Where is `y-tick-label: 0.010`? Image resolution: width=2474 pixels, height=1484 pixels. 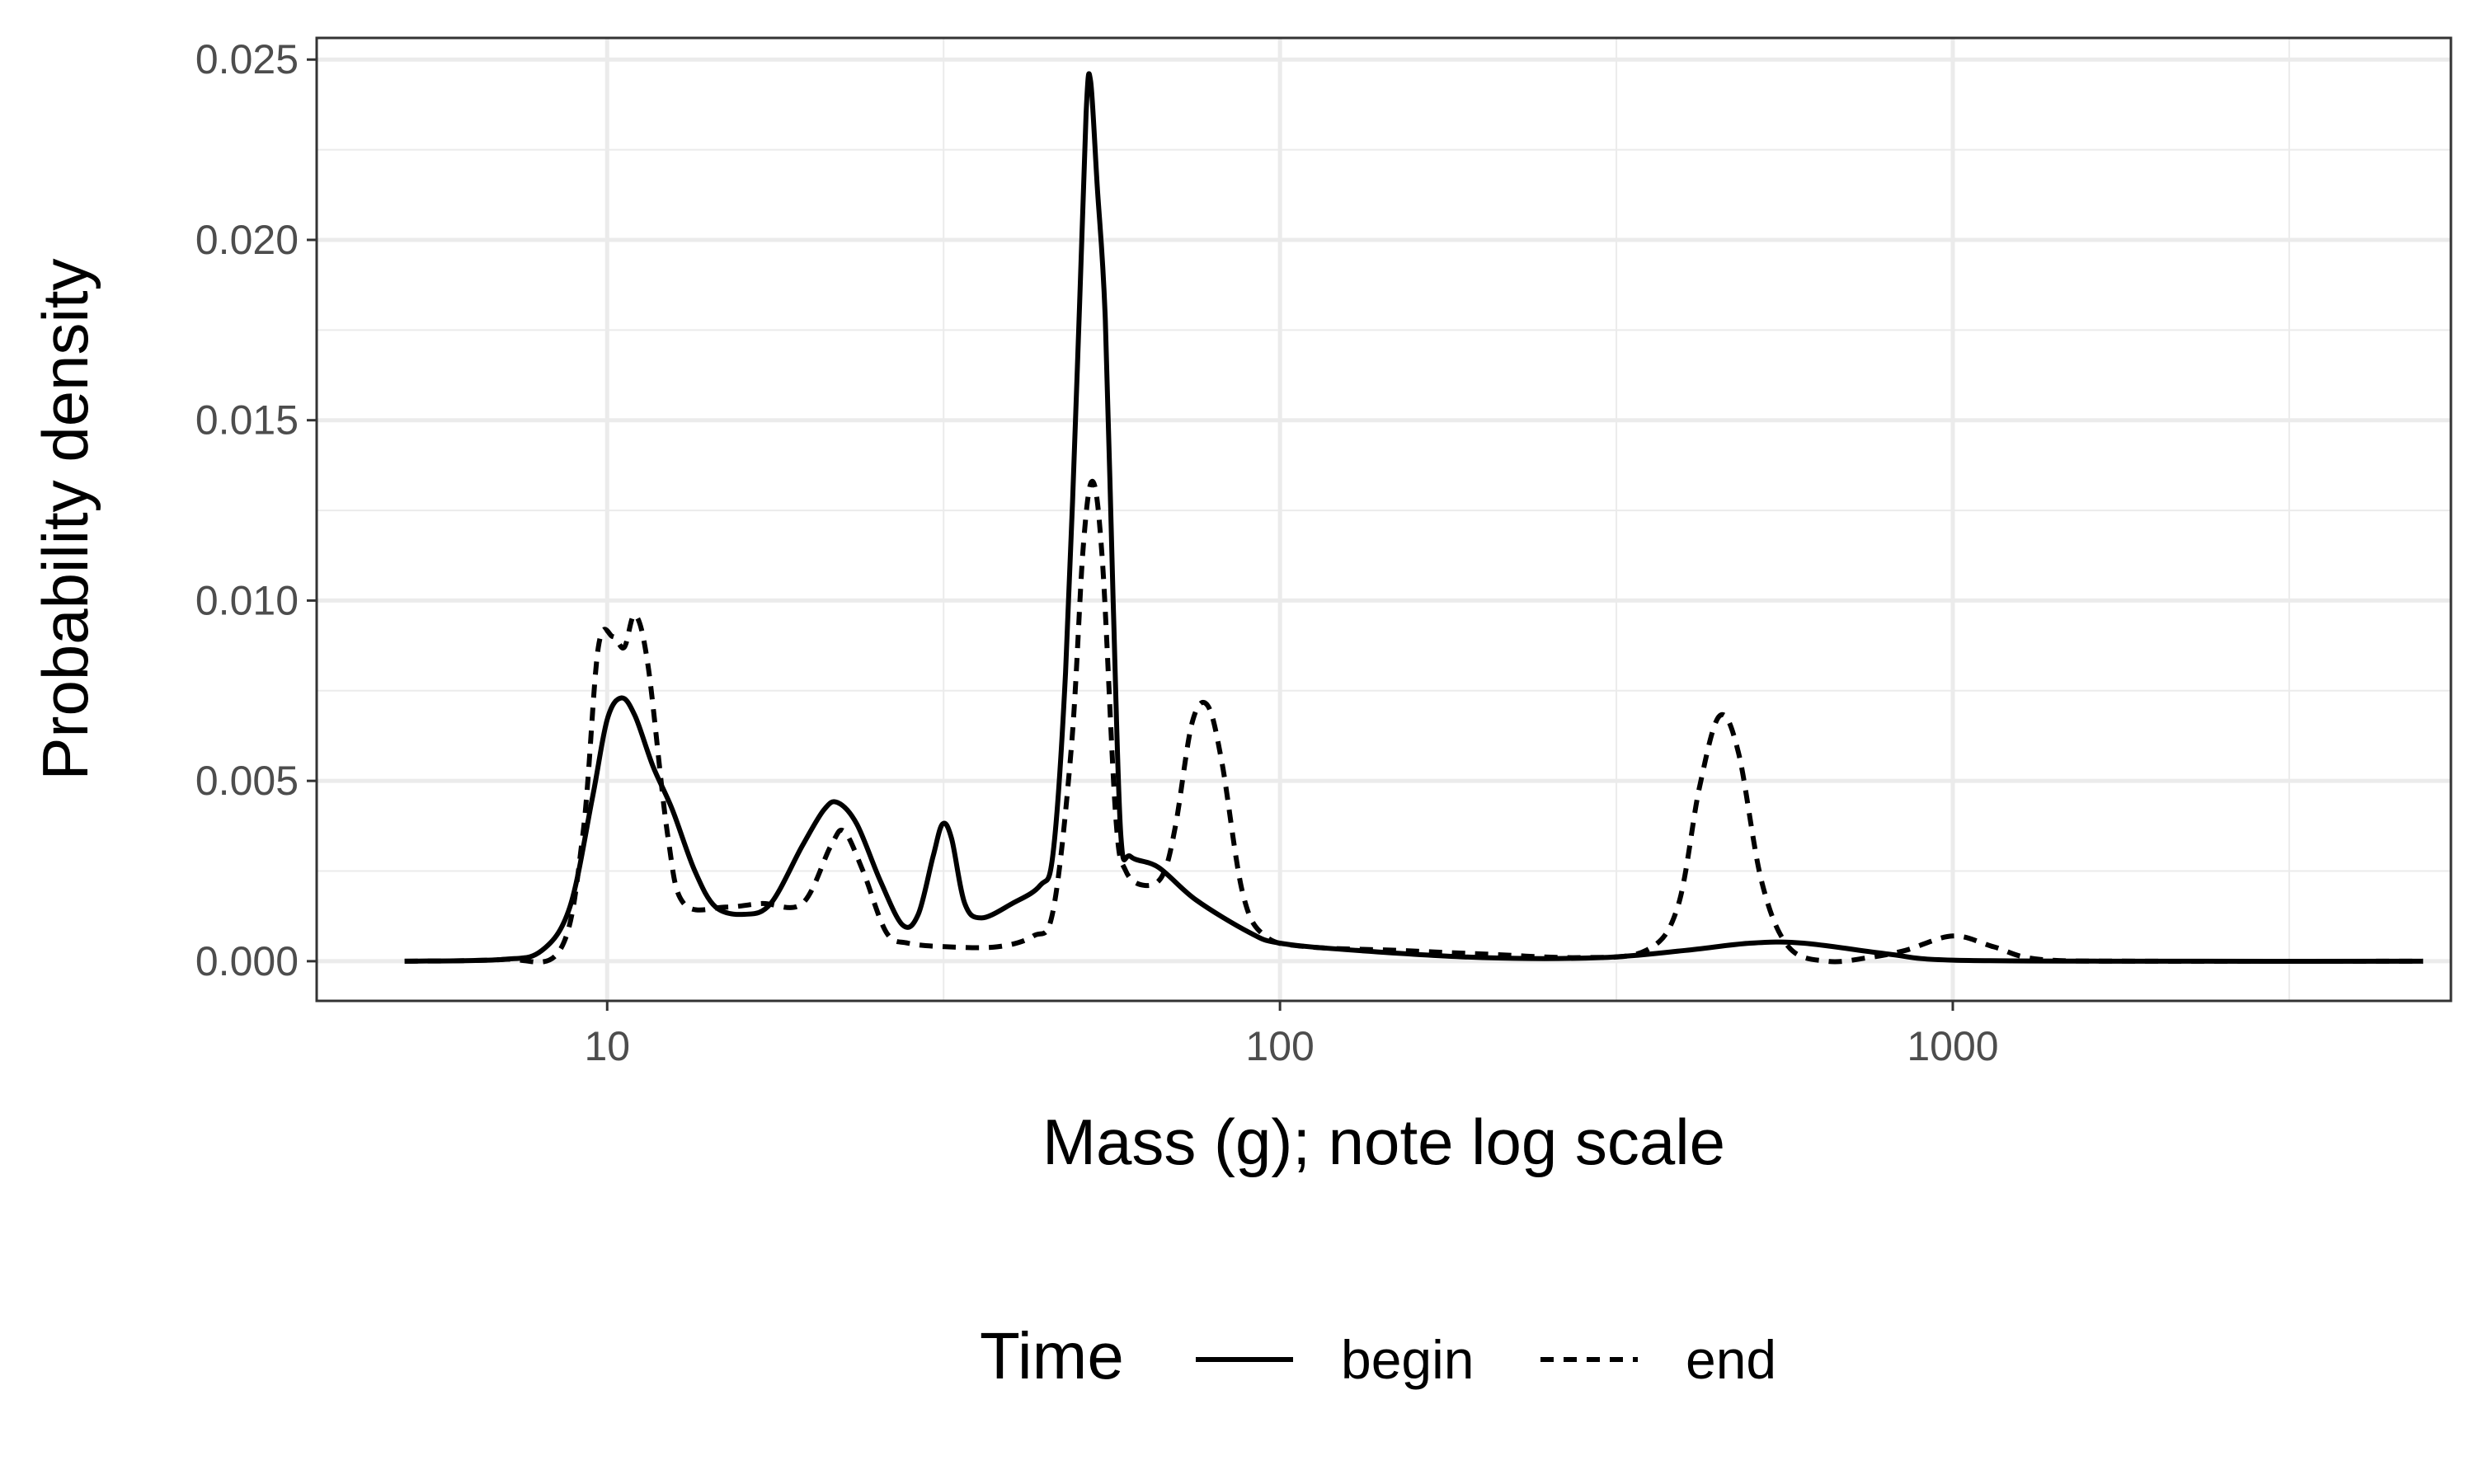 y-tick-label: 0.010 is located at coordinates (247, 600).